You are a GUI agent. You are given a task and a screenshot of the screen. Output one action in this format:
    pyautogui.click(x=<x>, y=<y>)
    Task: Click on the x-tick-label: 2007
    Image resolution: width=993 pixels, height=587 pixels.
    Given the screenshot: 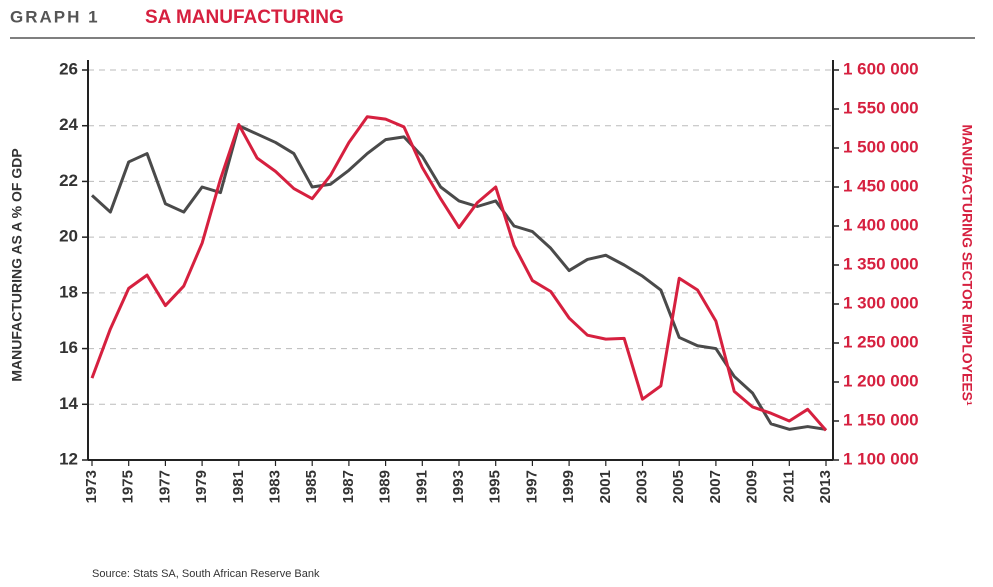 What is the action you would take?
    pyautogui.click(x=715, y=486)
    